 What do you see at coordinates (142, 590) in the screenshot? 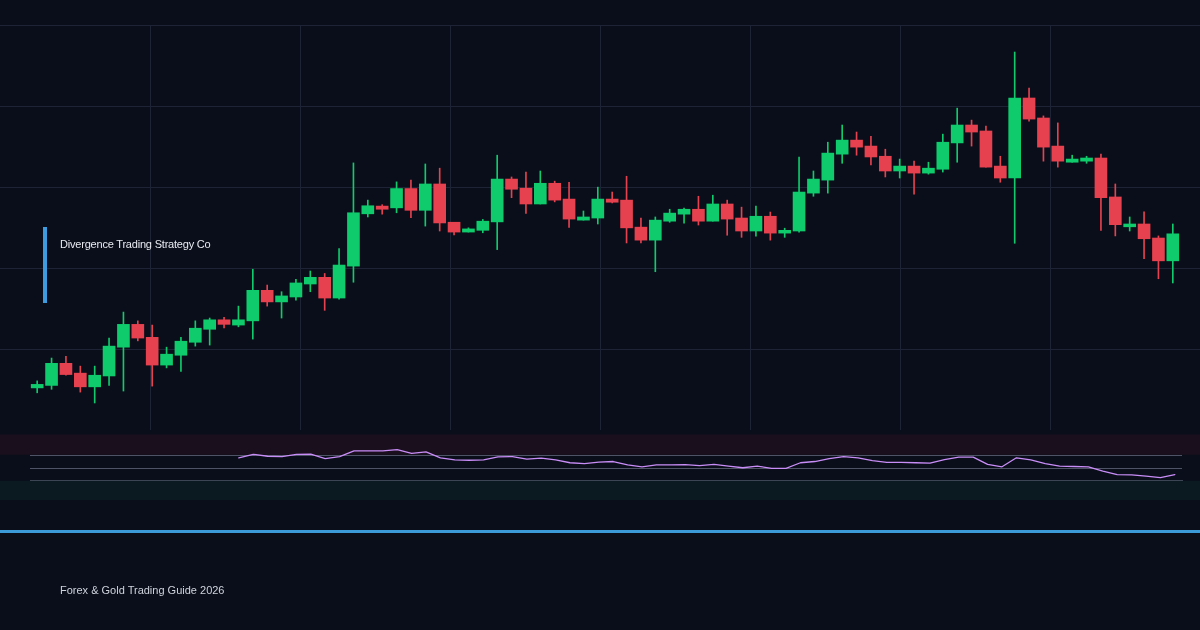
I see `text: Forex & Gold Trading Guide 2026` at bounding box center [142, 590].